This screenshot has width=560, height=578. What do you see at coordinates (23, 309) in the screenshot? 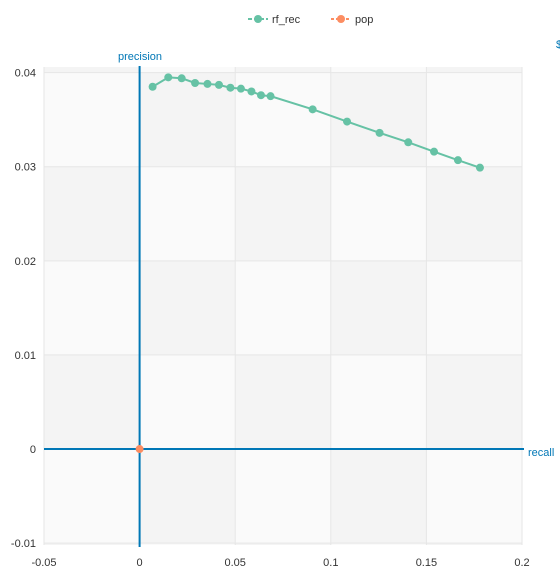
I see `y-tick-labels: -0.01 0 0.01 0.02 0.03 0.04` at bounding box center [23, 309].